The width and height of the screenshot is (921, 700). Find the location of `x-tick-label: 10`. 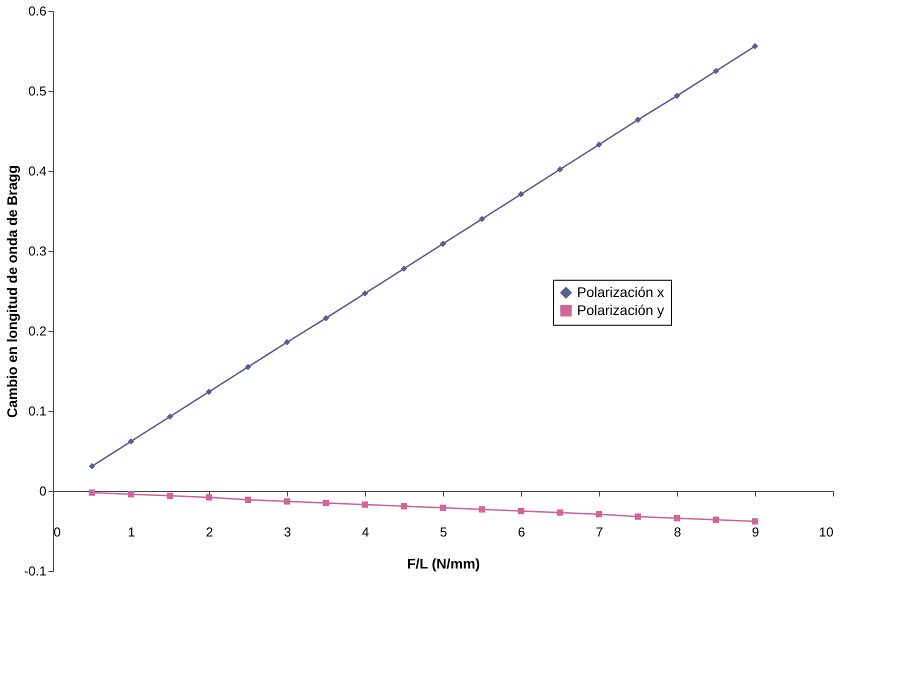

x-tick-label: 10 is located at coordinates (826, 532).